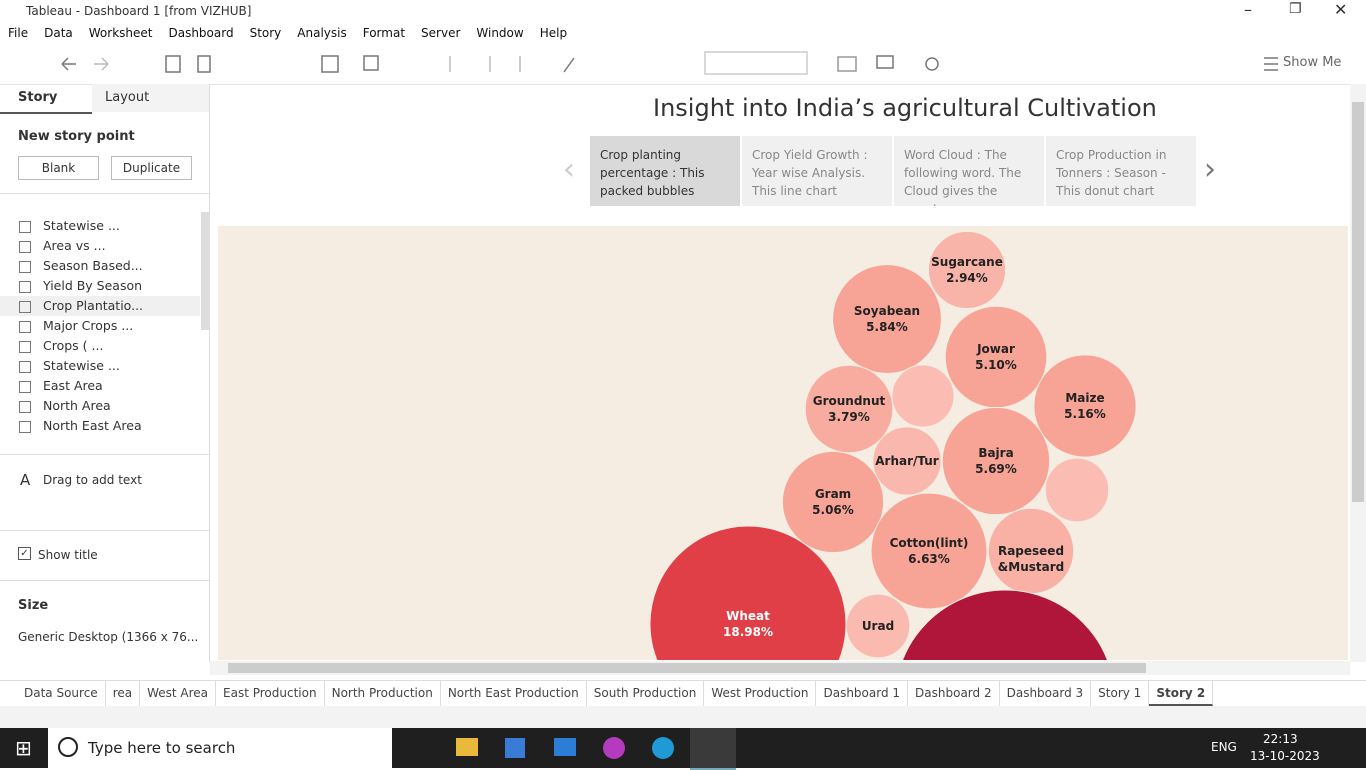 This screenshot has width=1366, height=770. Describe the element at coordinates (120, 33) in the screenshot. I see `menu-item: Worksheet` at that location.